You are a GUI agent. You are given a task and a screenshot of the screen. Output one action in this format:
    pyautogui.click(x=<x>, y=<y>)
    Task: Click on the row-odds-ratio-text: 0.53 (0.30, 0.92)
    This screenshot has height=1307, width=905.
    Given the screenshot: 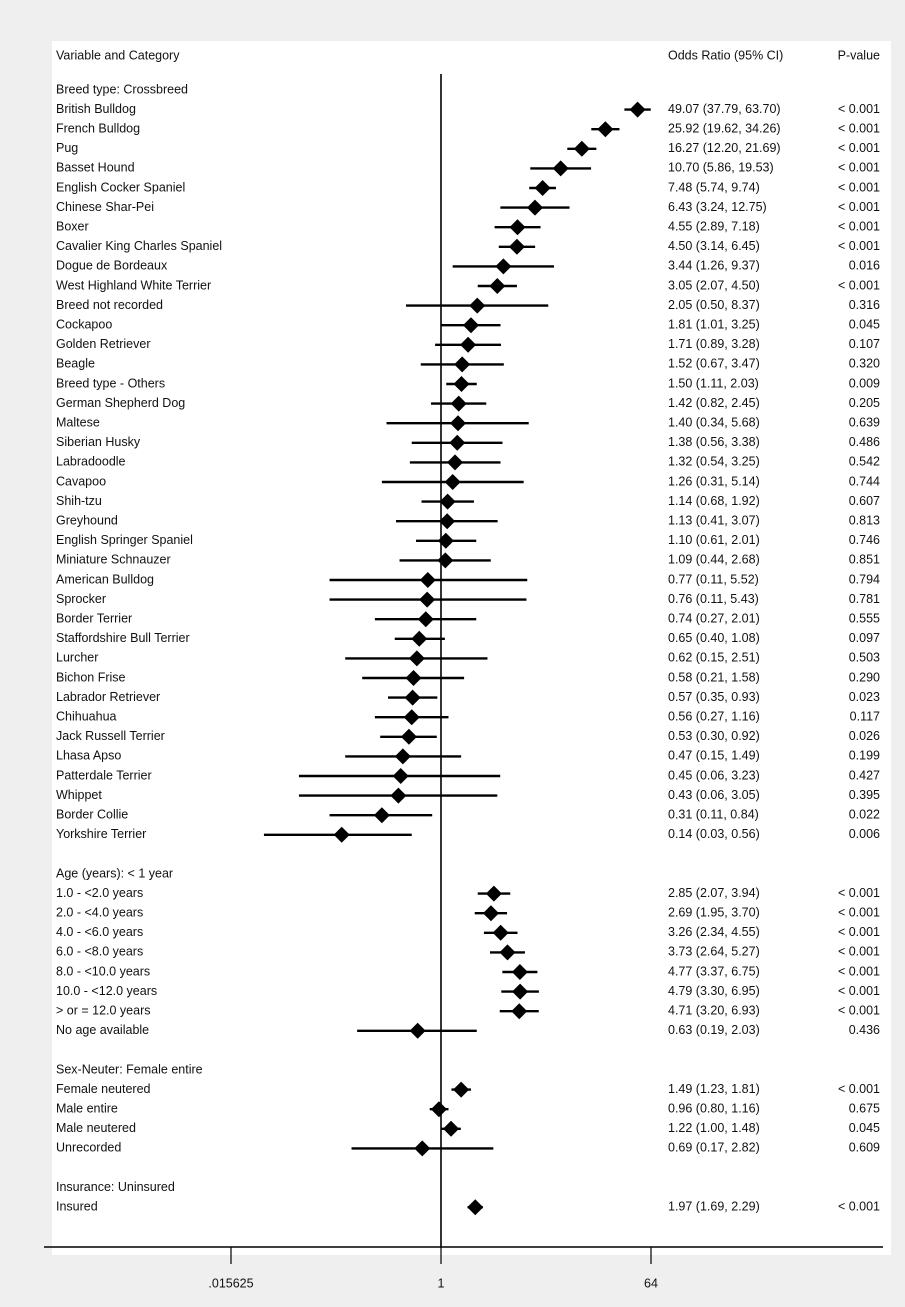 What is the action you would take?
    pyautogui.click(x=714, y=736)
    